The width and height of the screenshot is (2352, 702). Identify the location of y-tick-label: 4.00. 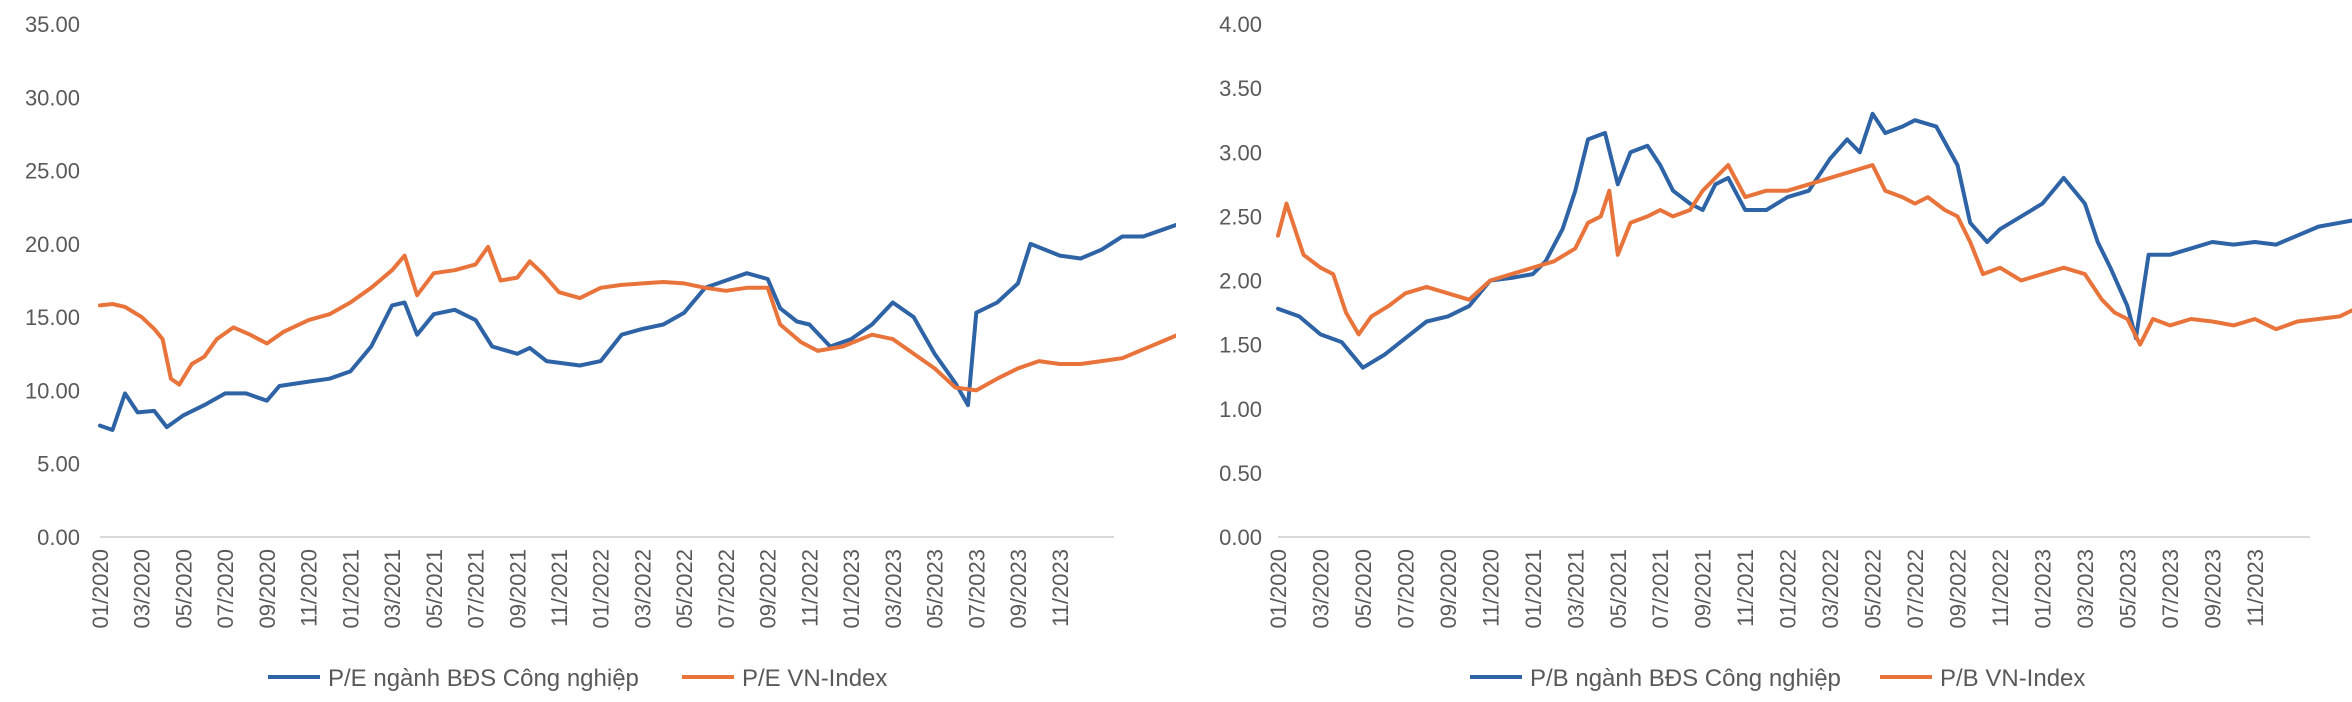
(1240, 24).